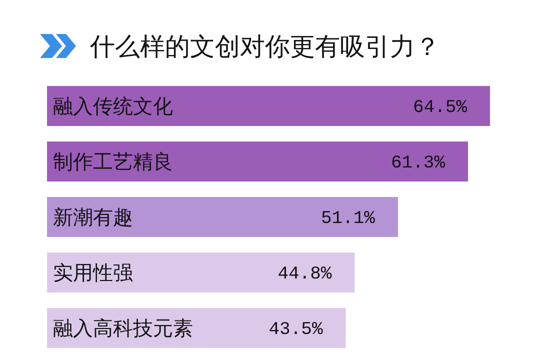 Image resolution: width=550 pixels, height=360 pixels. I want to click on value-label: 61.3%, so click(418, 164).